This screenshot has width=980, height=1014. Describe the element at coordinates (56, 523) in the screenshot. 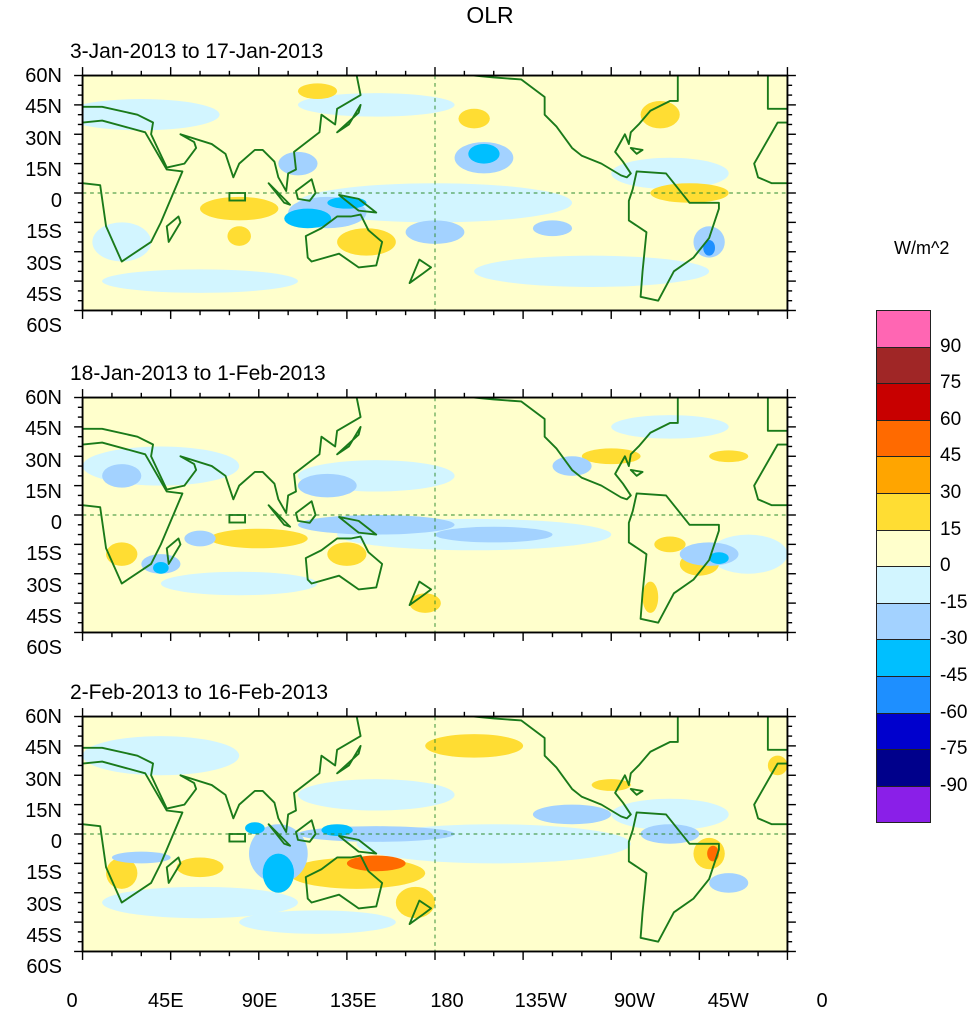

I see `lat-label: 0` at that location.